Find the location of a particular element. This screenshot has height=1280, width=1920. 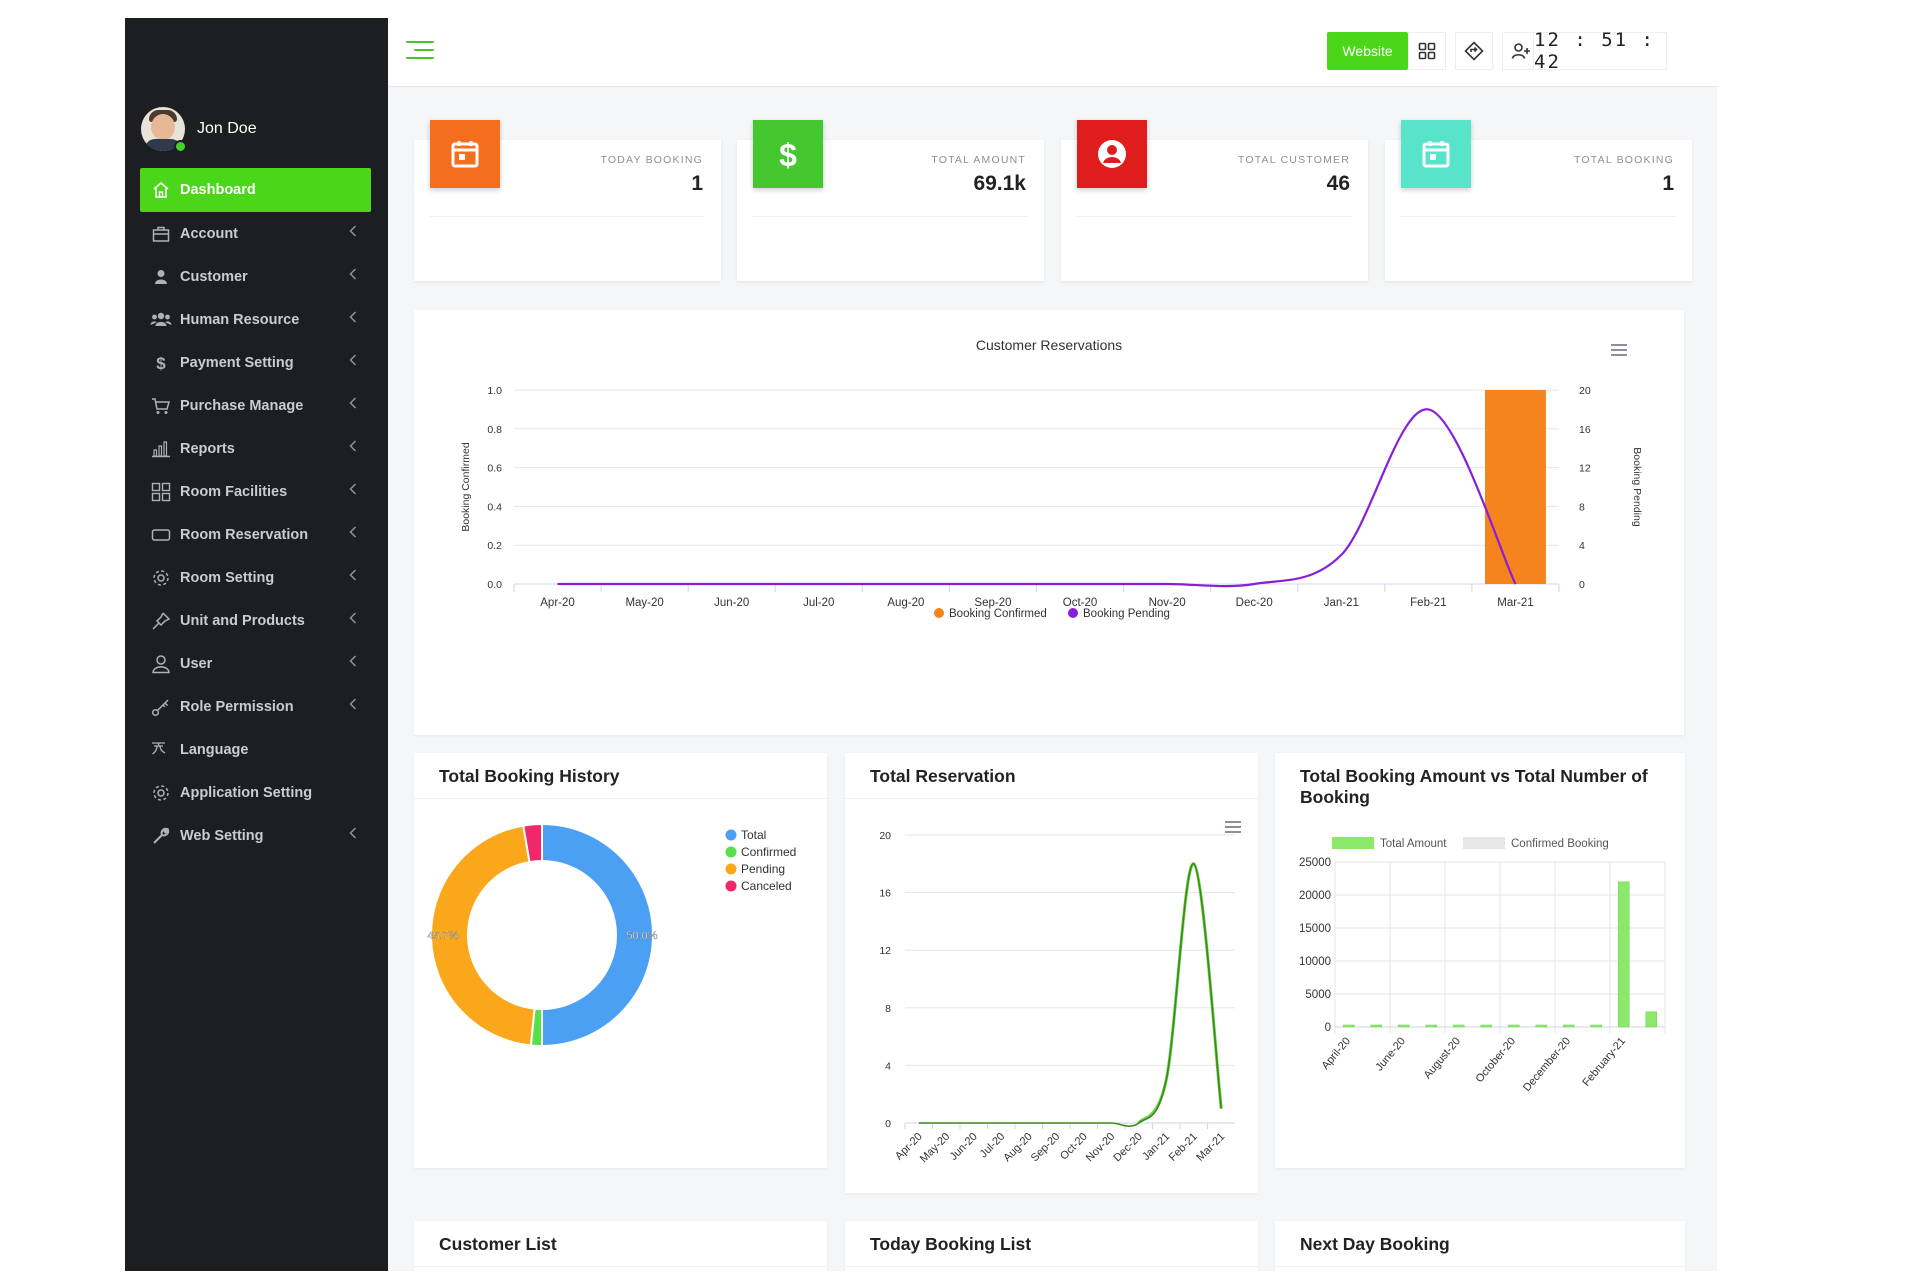

y-tick-label: 15000 is located at coordinates (1315, 929).